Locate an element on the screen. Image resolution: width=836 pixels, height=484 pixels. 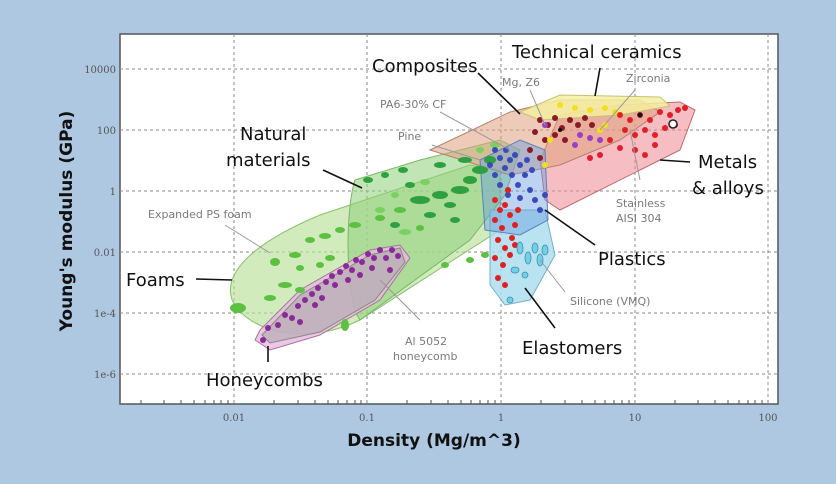
y-tick-label: 100 is located at coordinates (106, 131).